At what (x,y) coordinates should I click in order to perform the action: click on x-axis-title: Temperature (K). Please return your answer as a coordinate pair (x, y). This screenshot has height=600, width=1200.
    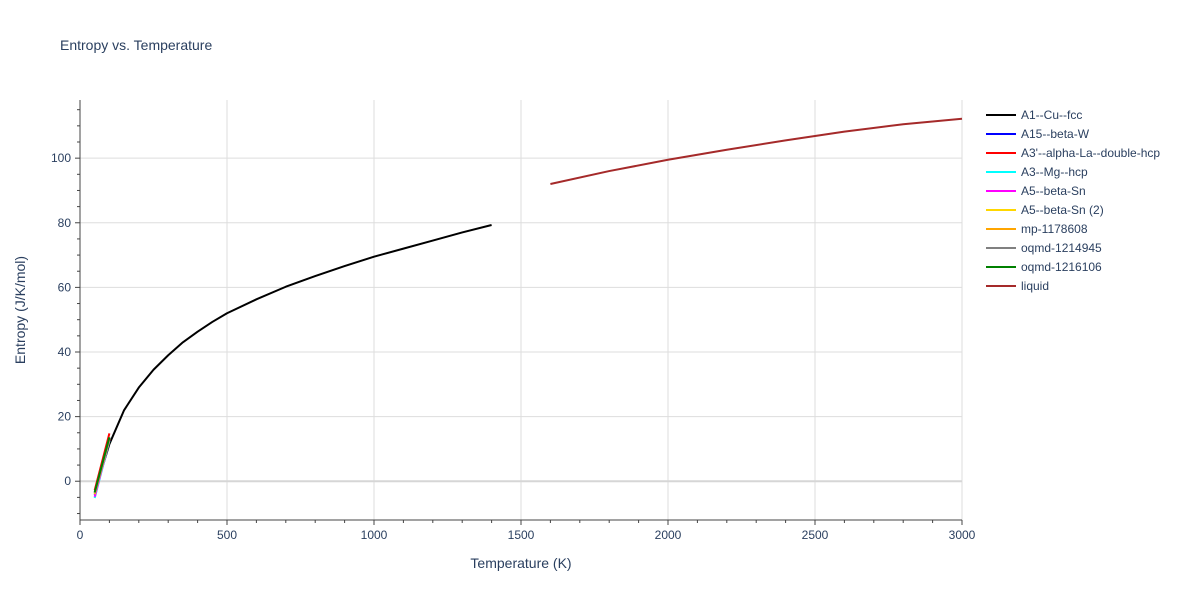
    Looking at the image, I should click on (520, 563).